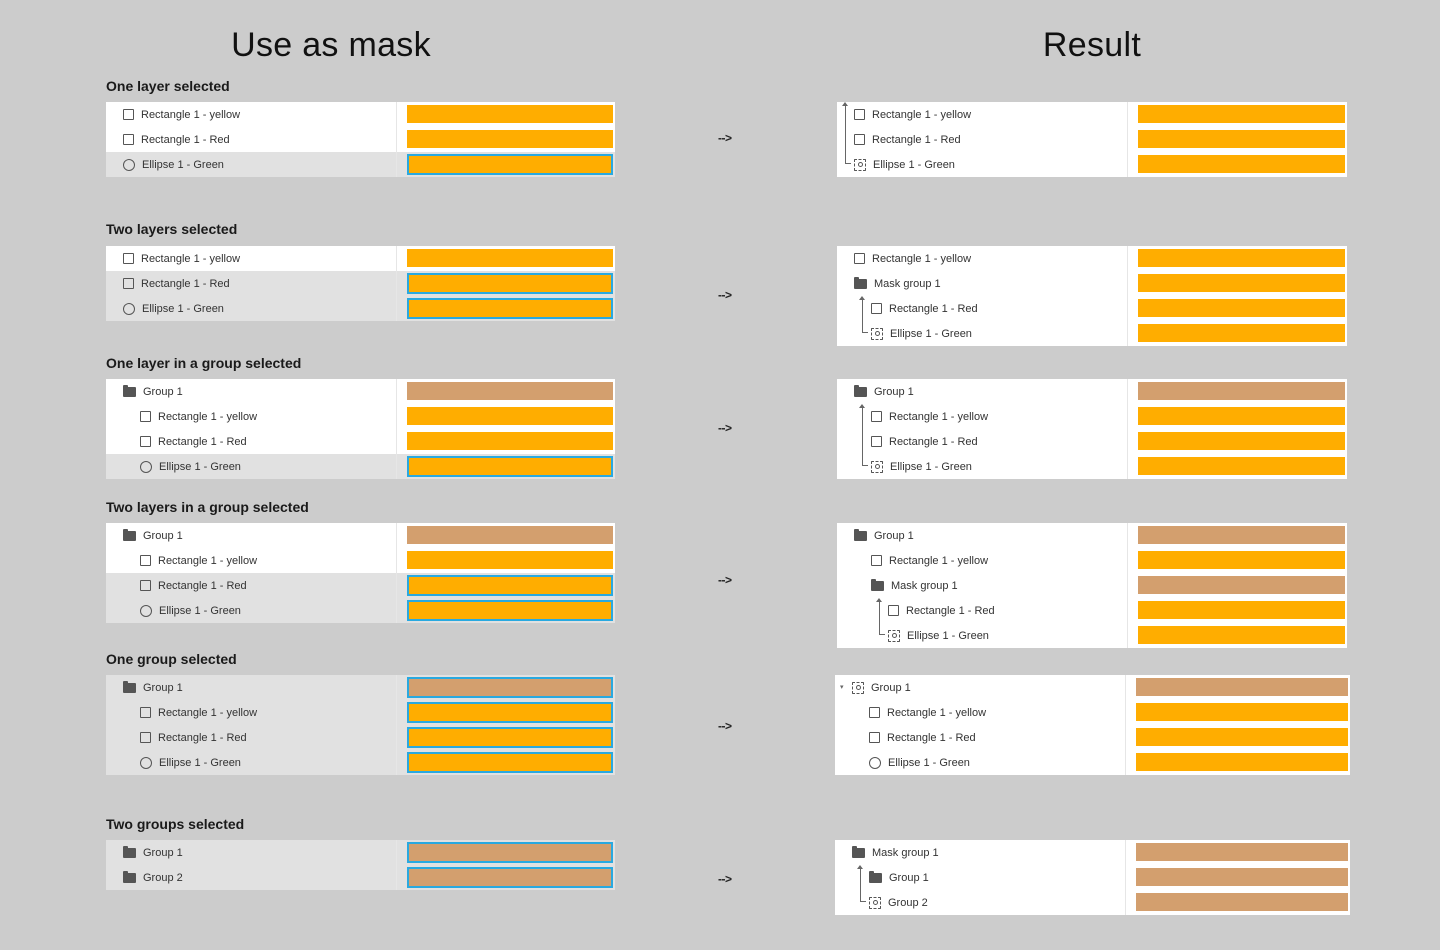 The image size is (1440, 950). What do you see at coordinates (168, 86) in the screenshot?
I see `section-title: One layer selected` at bounding box center [168, 86].